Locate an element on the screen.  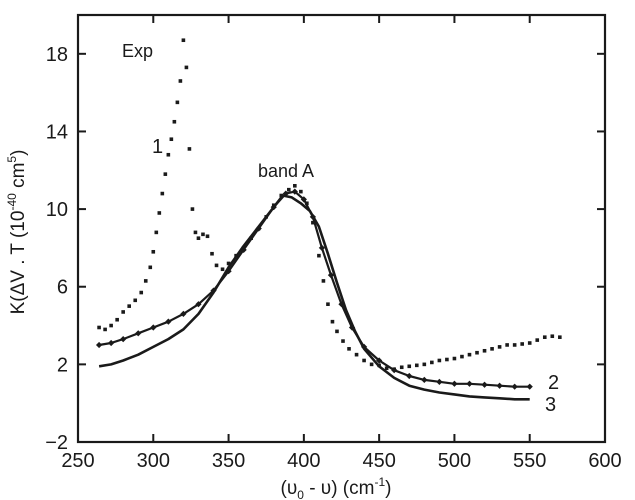
y-tick-label: 10 is located at coordinates (57, 210).